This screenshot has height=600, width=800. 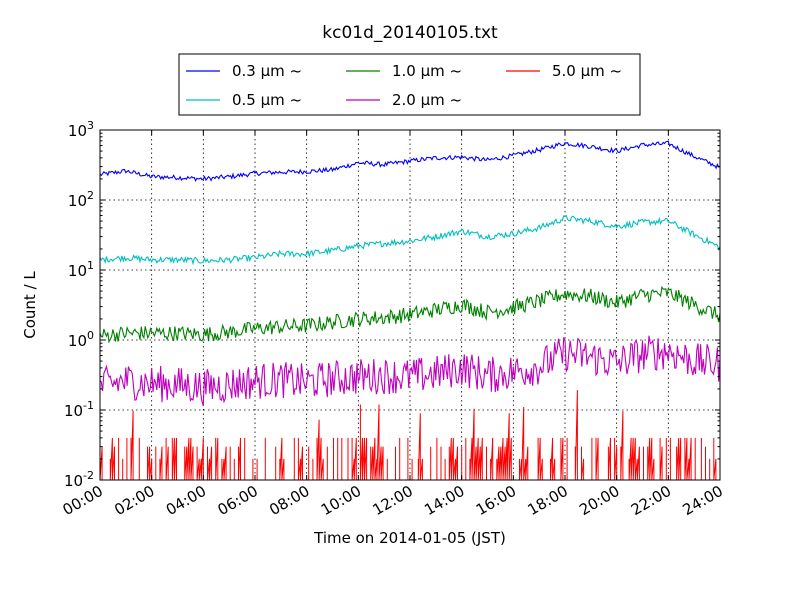 I want to click on x-tick-label: 02:00, so click(x=134, y=500).